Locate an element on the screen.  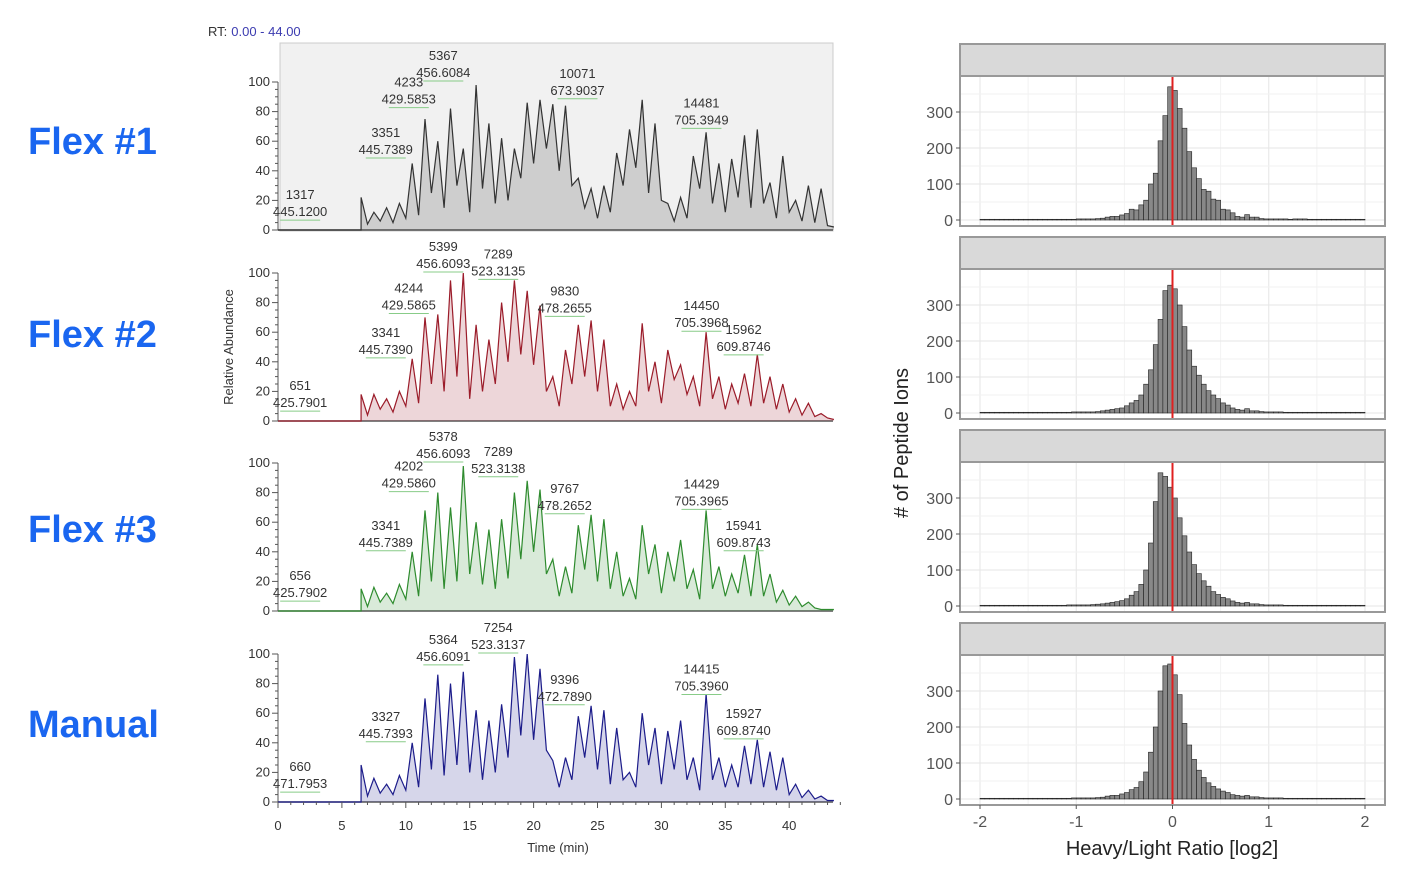
x-tick-label: 15 is located at coordinates (469, 825).